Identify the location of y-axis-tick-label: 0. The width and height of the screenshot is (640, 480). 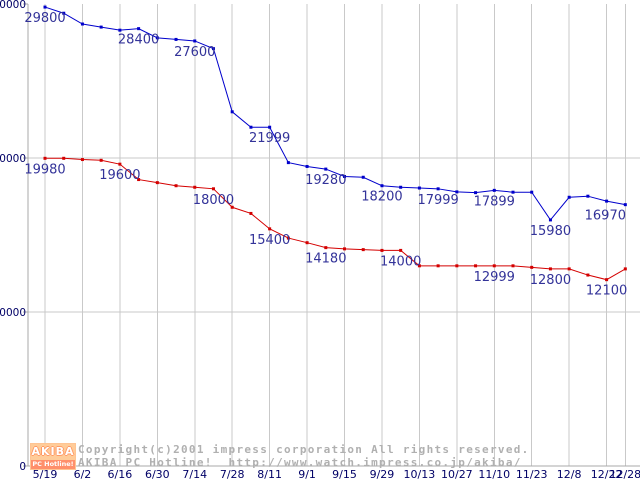
(22, 467).